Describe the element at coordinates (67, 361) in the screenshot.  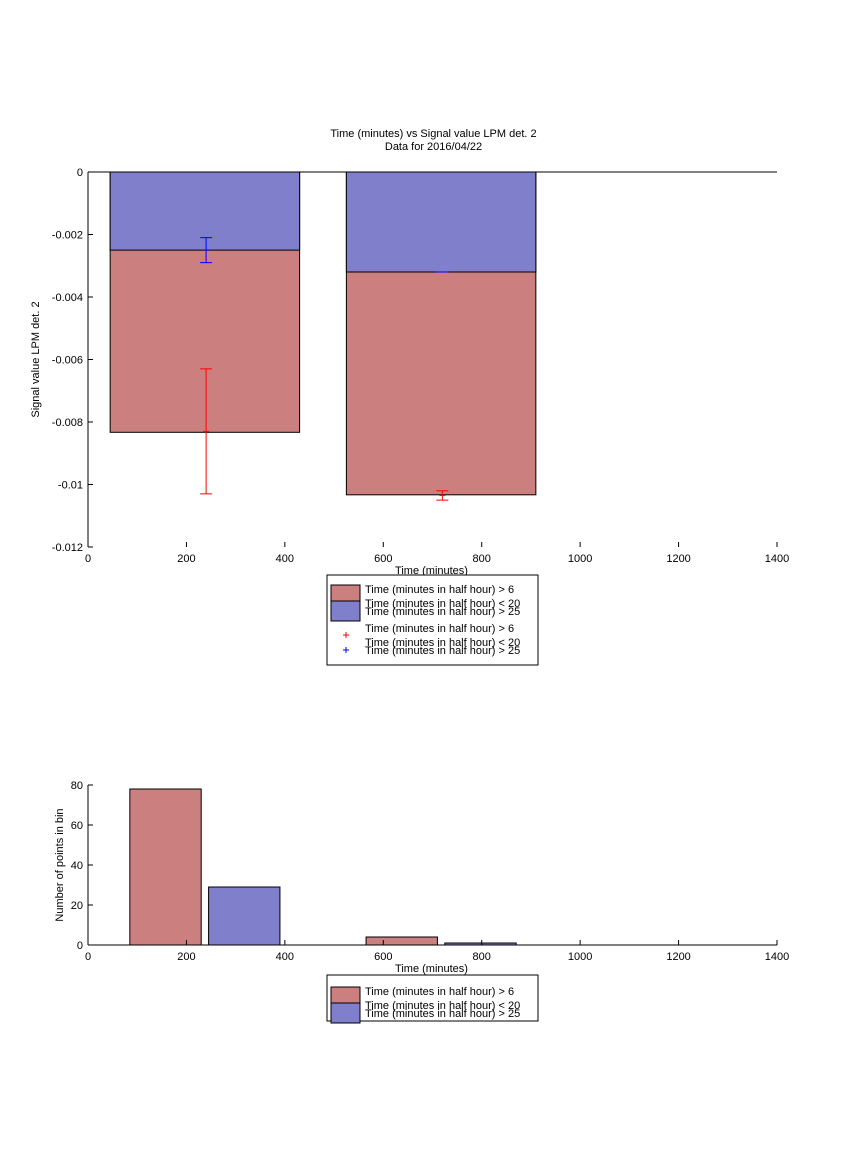
I see `y-tick-label: -0.006` at that location.